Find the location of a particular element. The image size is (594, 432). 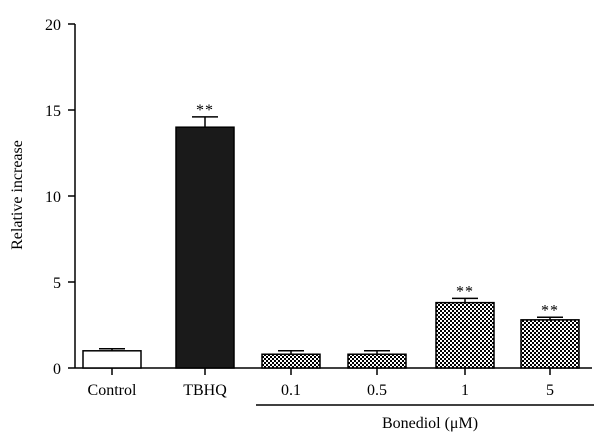

y-axis: 0 5 10 15 20 is located at coordinates (60, 197).